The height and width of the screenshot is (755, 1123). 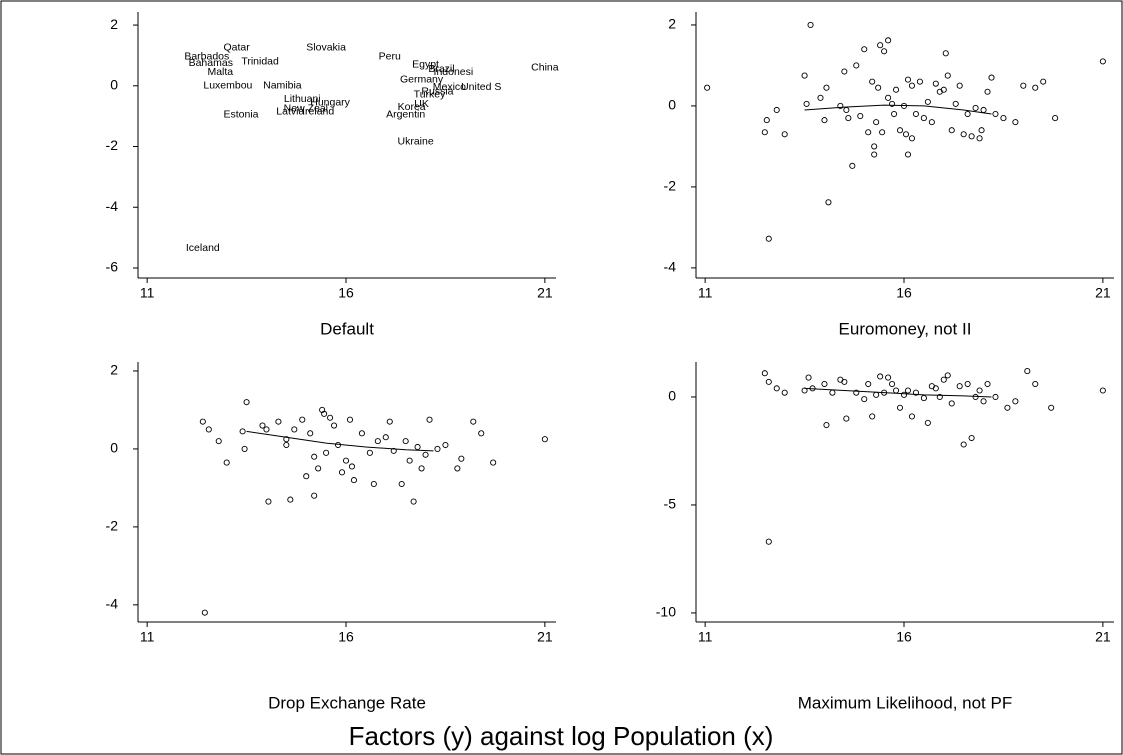 I want to click on point-label: Brazil, so click(x=441, y=69).